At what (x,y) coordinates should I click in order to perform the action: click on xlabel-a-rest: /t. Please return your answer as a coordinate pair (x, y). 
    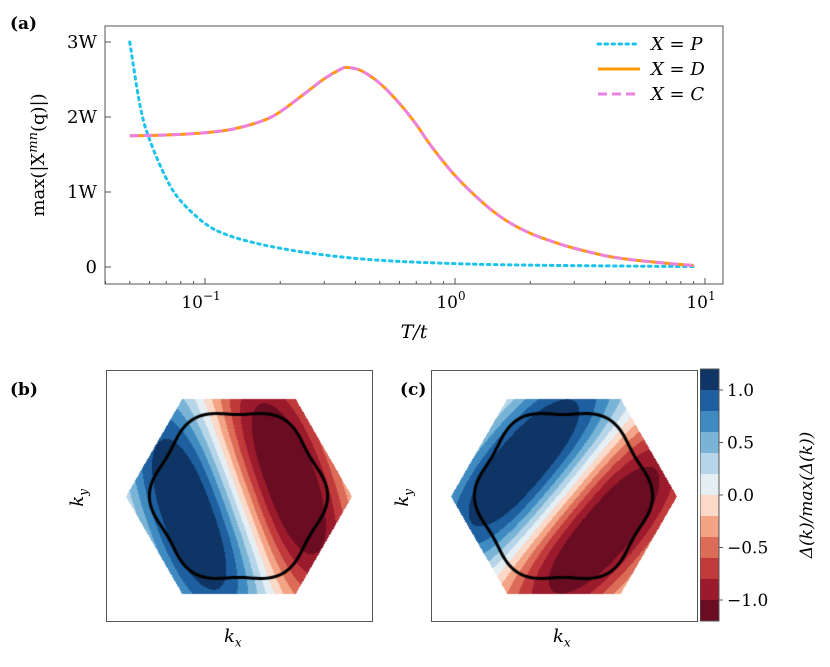
    Looking at the image, I should click on (419, 332).